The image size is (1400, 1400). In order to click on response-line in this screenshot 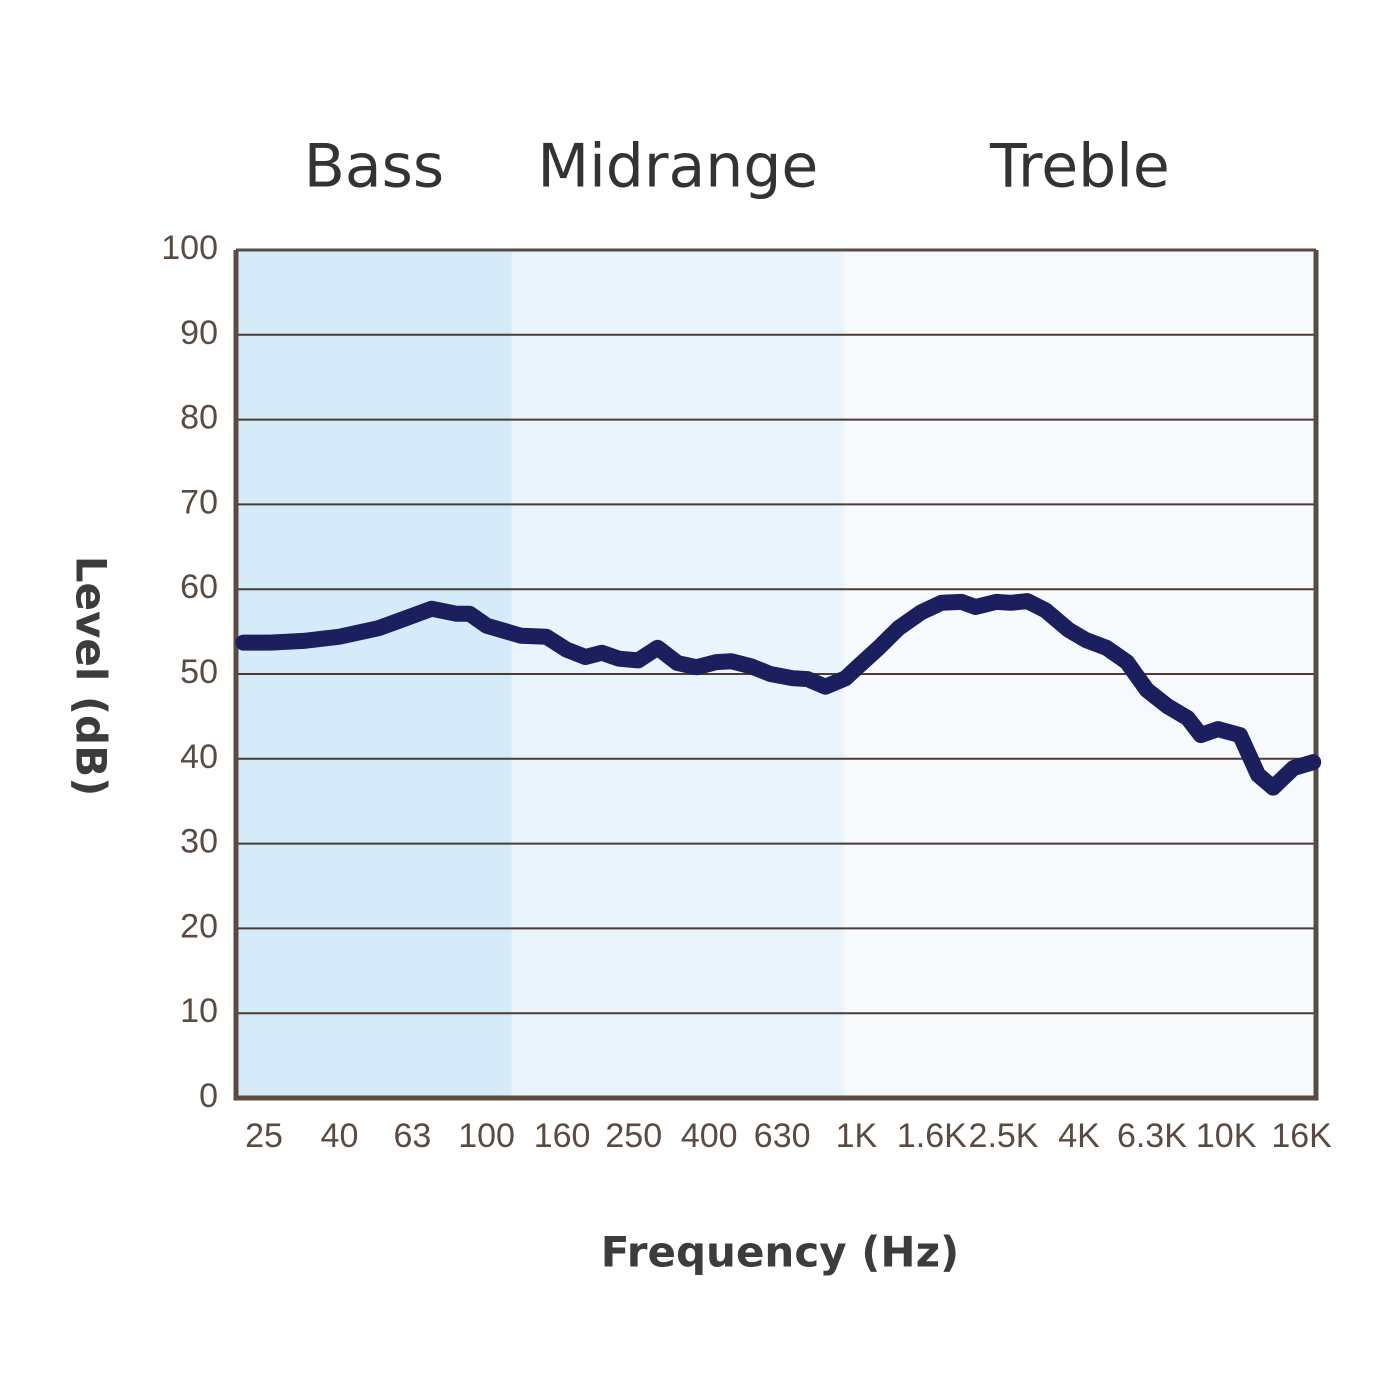, I will do `click(778, 694)`.